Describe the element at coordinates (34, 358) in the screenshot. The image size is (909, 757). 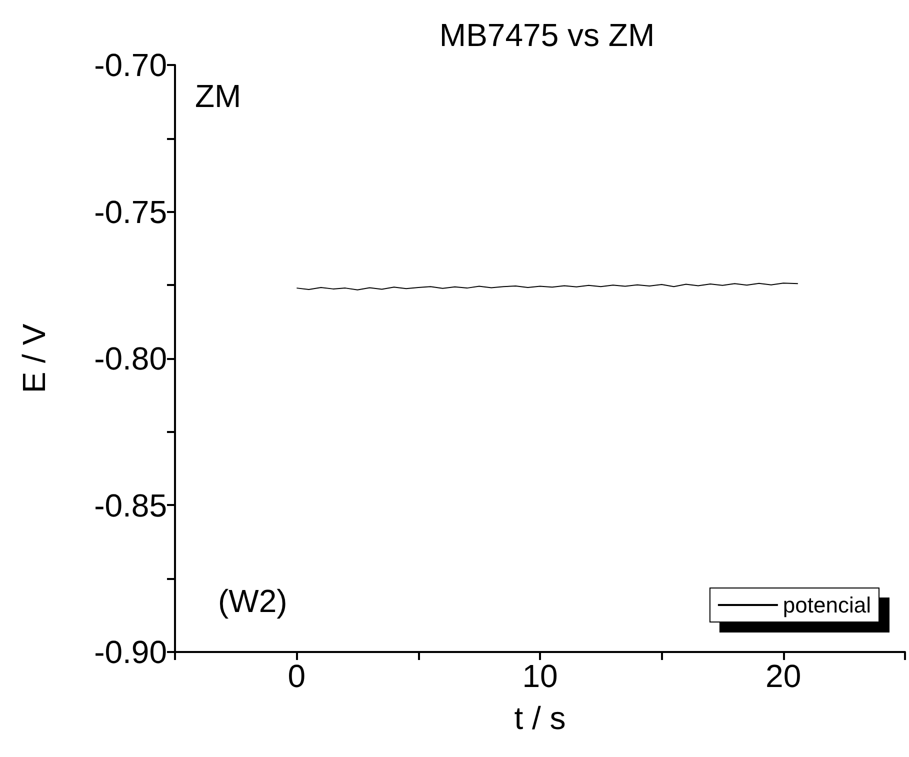
I see `y-axis-title: E / V` at that location.